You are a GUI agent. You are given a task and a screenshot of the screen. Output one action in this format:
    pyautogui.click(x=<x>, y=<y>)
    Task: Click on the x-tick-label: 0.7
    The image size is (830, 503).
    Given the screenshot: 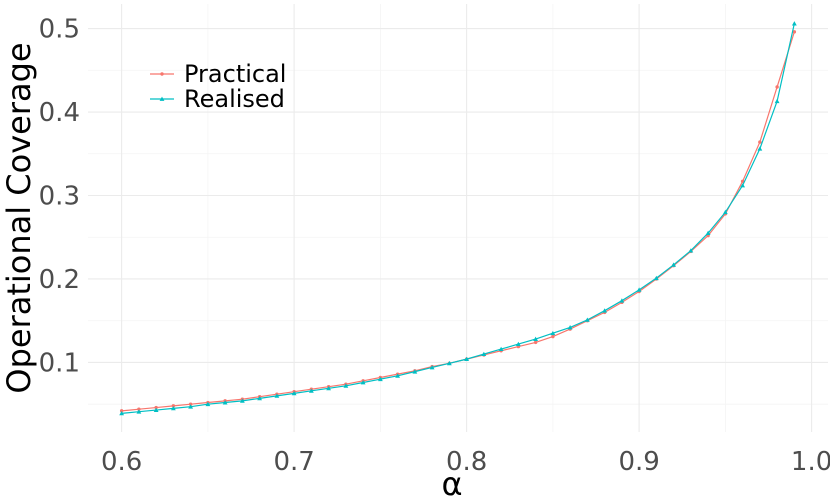 What is the action you would take?
    pyautogui.click(x=293, y=462)
    